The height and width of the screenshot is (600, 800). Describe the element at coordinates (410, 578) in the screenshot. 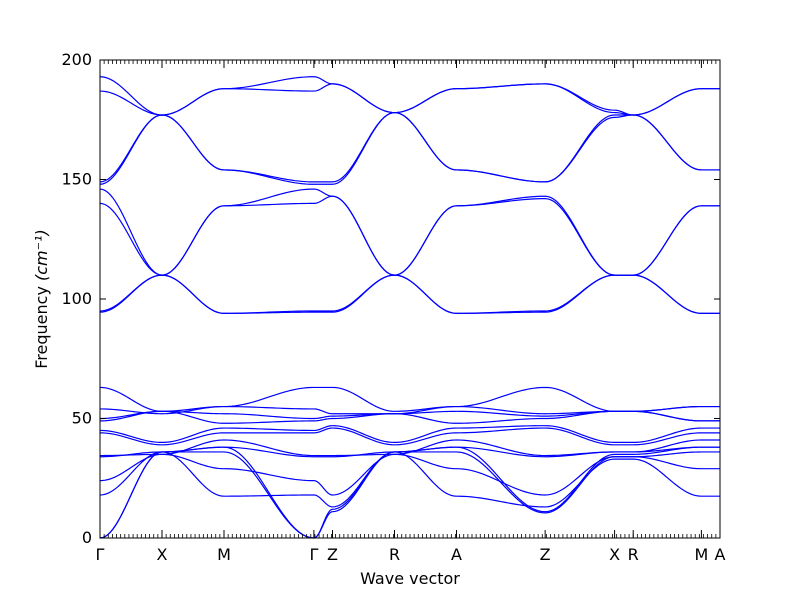

I see `x-axis-title: Wave vector` at that location.